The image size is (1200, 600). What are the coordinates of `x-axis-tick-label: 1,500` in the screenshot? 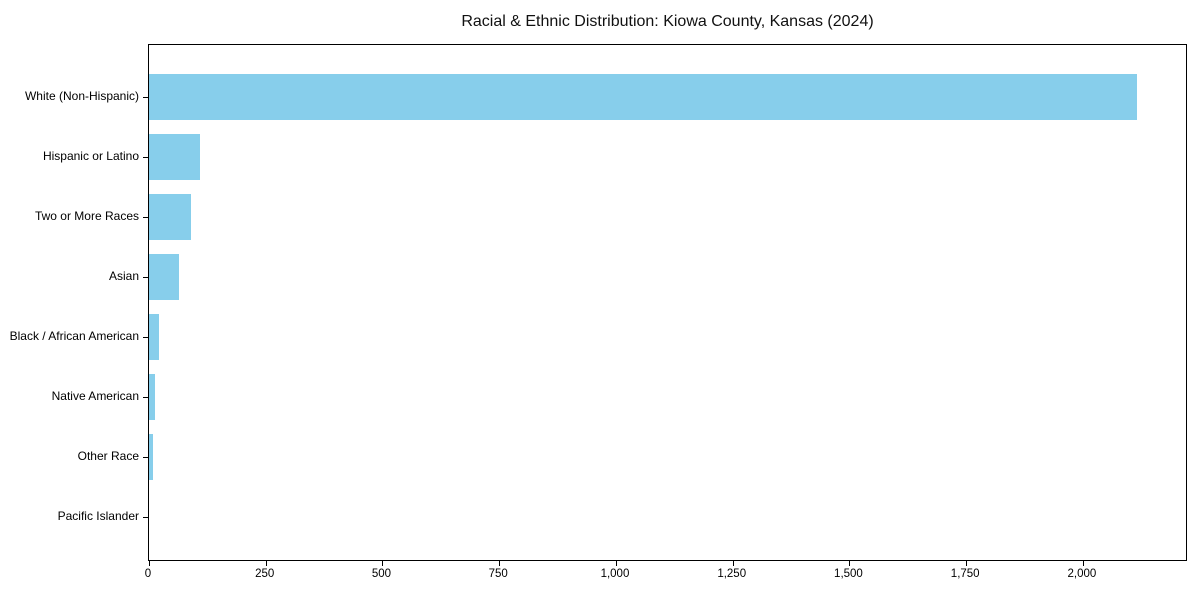 It's located at (848, 574).